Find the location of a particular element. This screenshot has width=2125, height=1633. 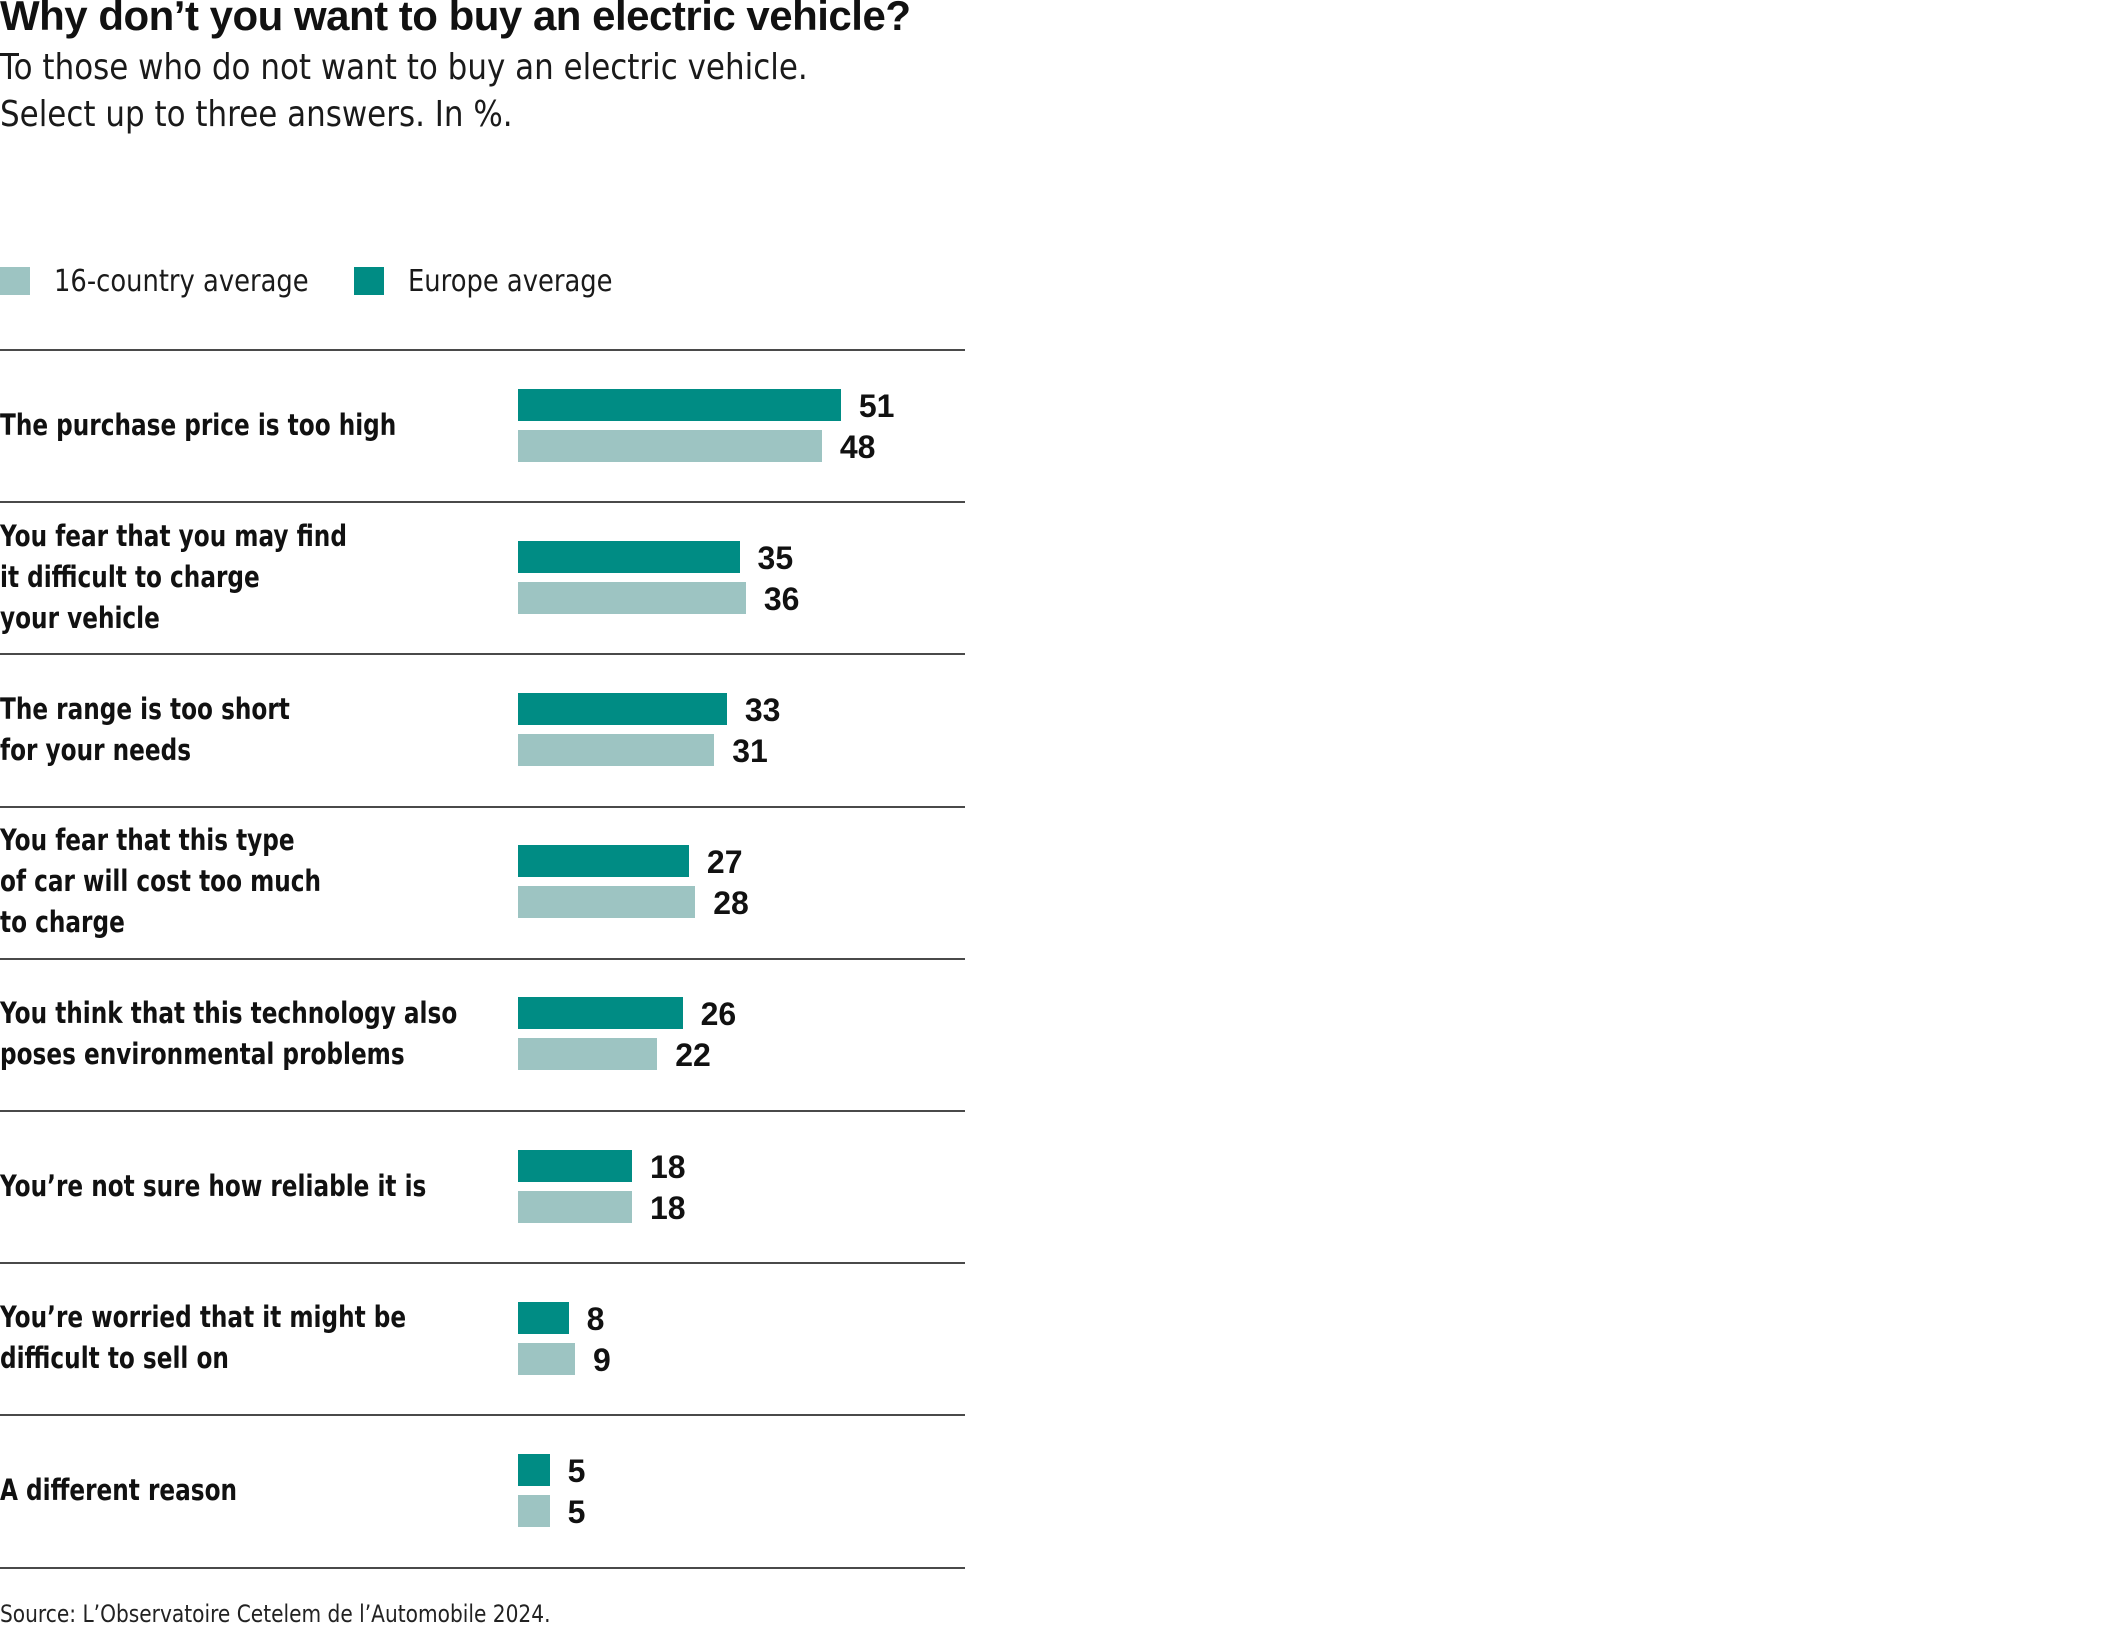

category-label-line: your vehicle is located at coordinates (80, 617).